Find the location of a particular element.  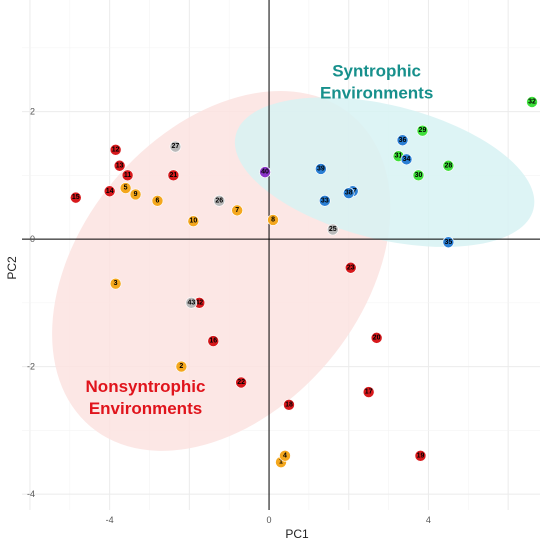

data-point-label: 32 is located at coordinates (532, 102).